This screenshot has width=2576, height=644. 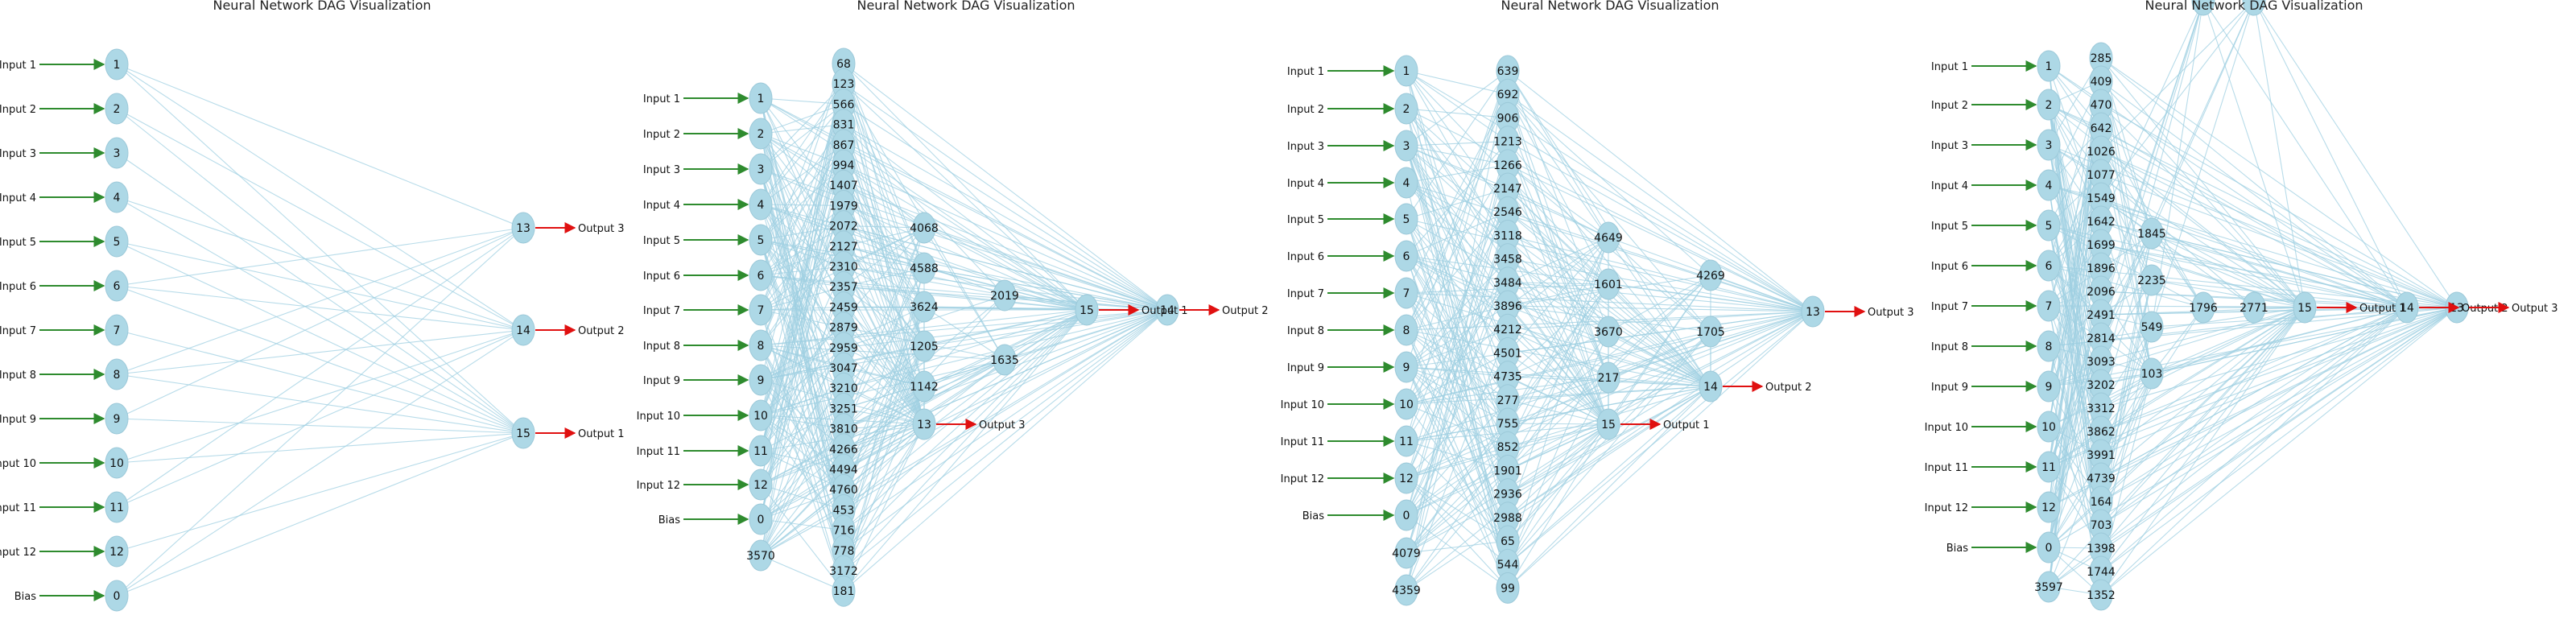 I want to click on svg-text: 1266, so click(x=1507, y=165).